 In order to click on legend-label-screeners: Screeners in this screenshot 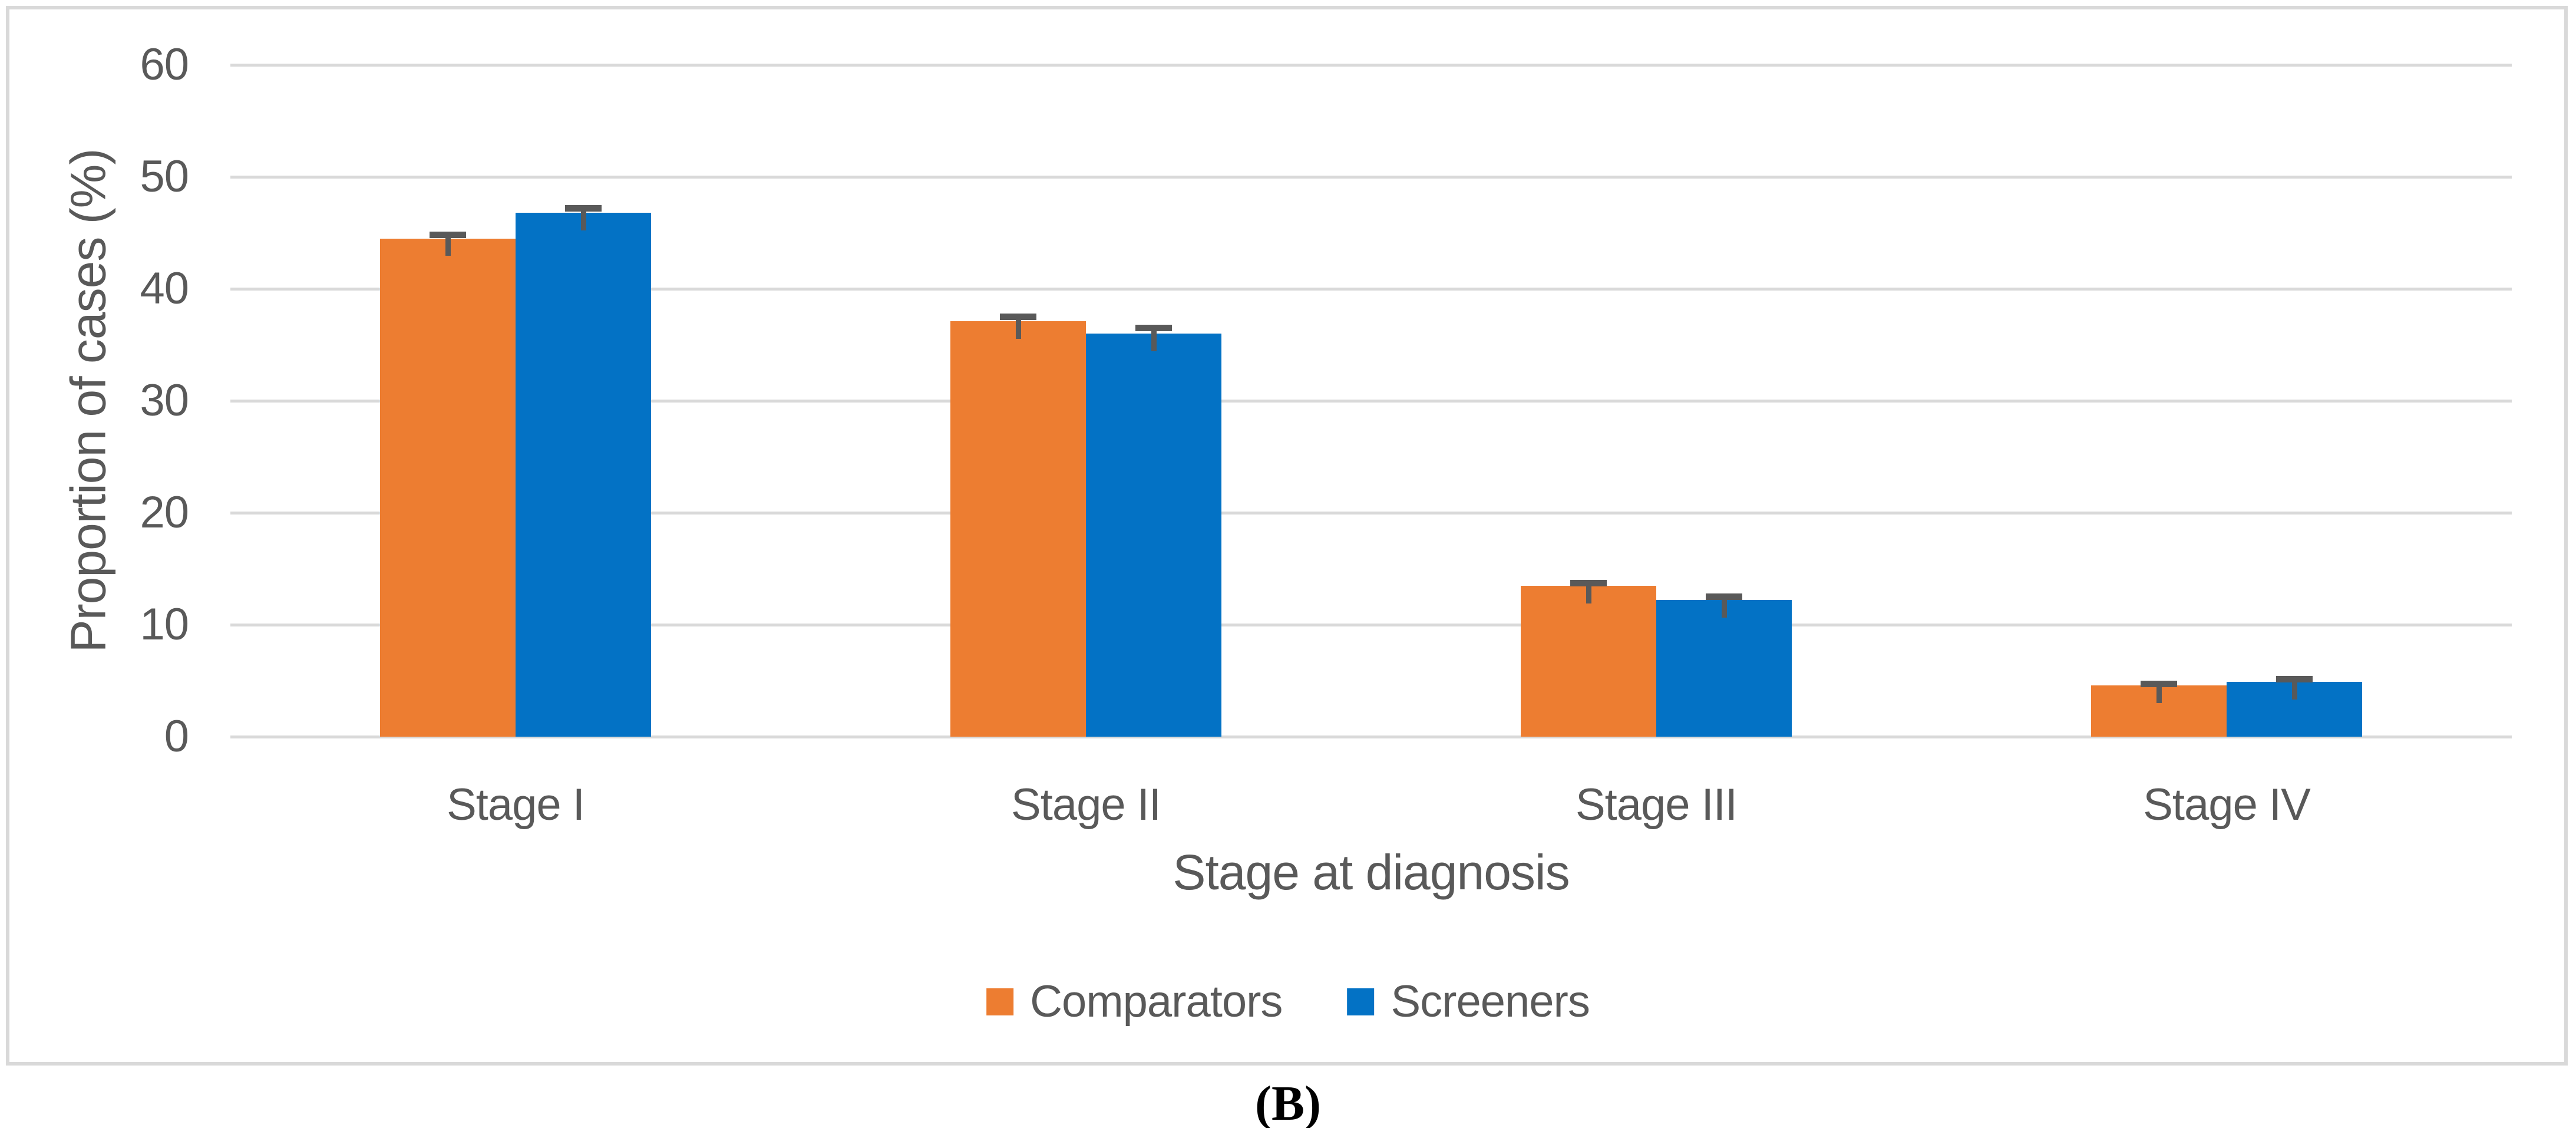, I will do `click(1490, 1002)`.